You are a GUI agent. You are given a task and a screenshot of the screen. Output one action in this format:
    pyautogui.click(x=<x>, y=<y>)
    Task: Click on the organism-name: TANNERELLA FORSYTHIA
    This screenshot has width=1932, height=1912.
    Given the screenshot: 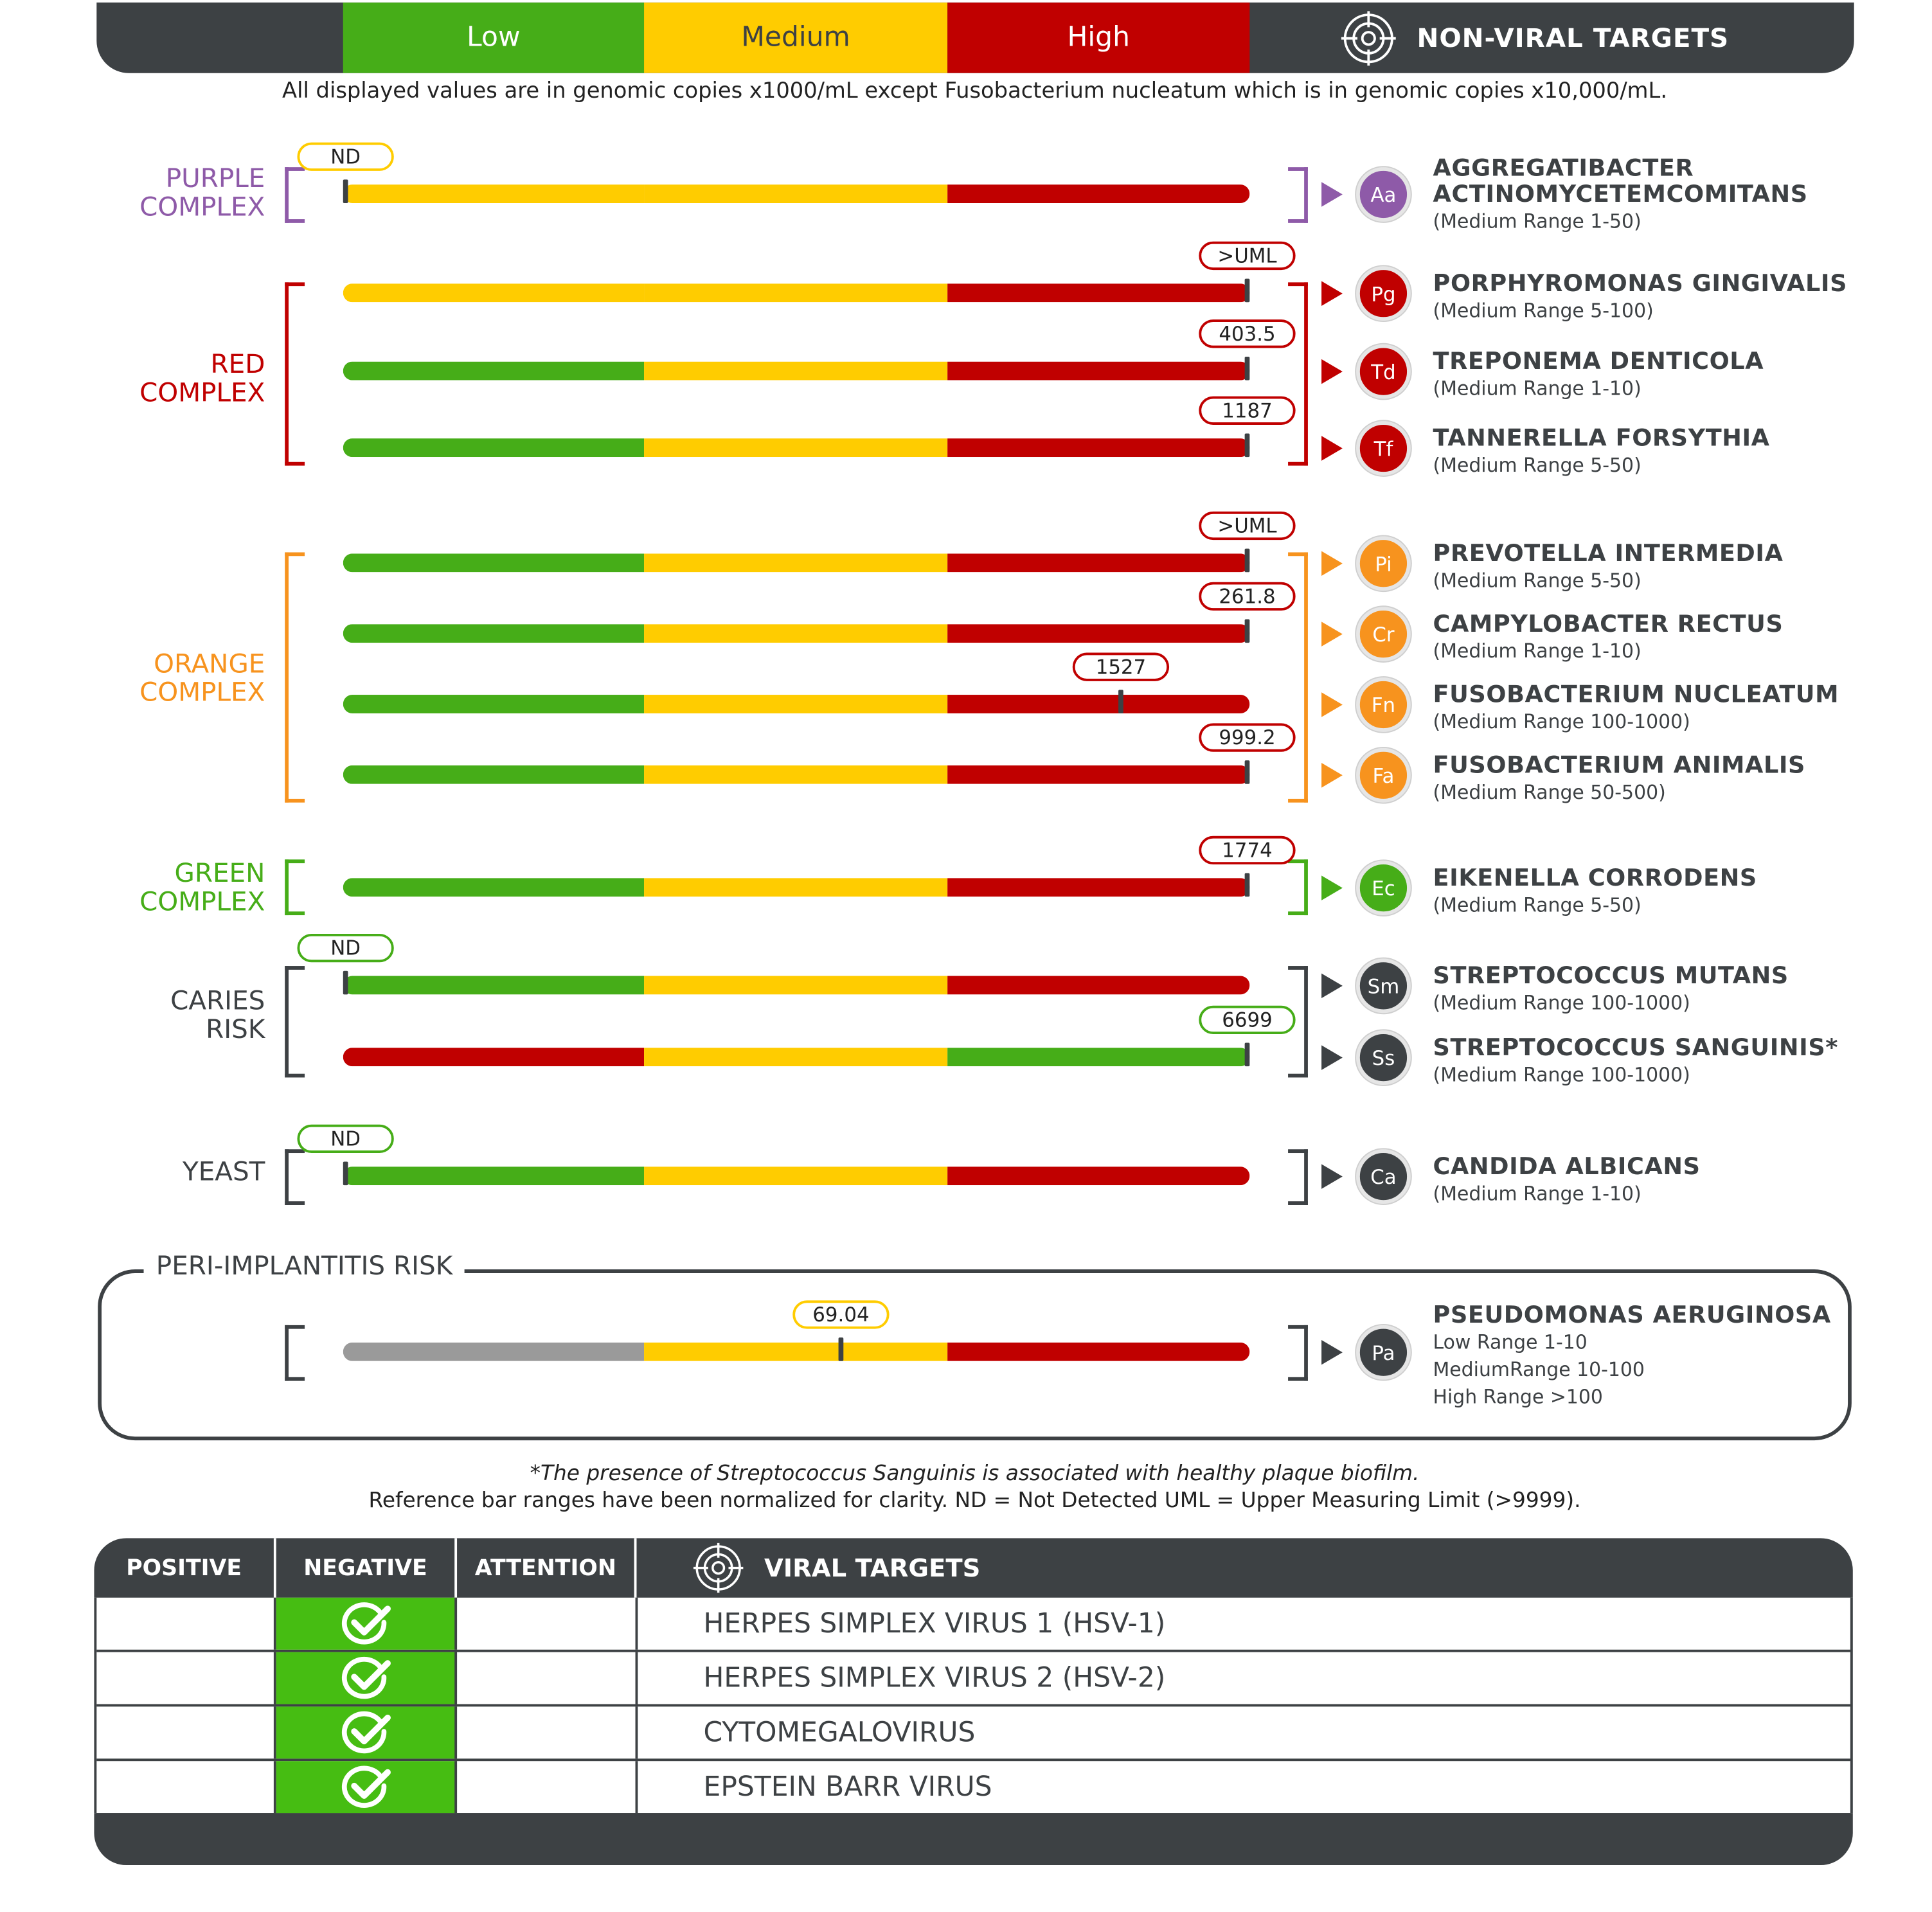 What is the action you would take?
    pyautogui.click(x=1601, y=438)
    